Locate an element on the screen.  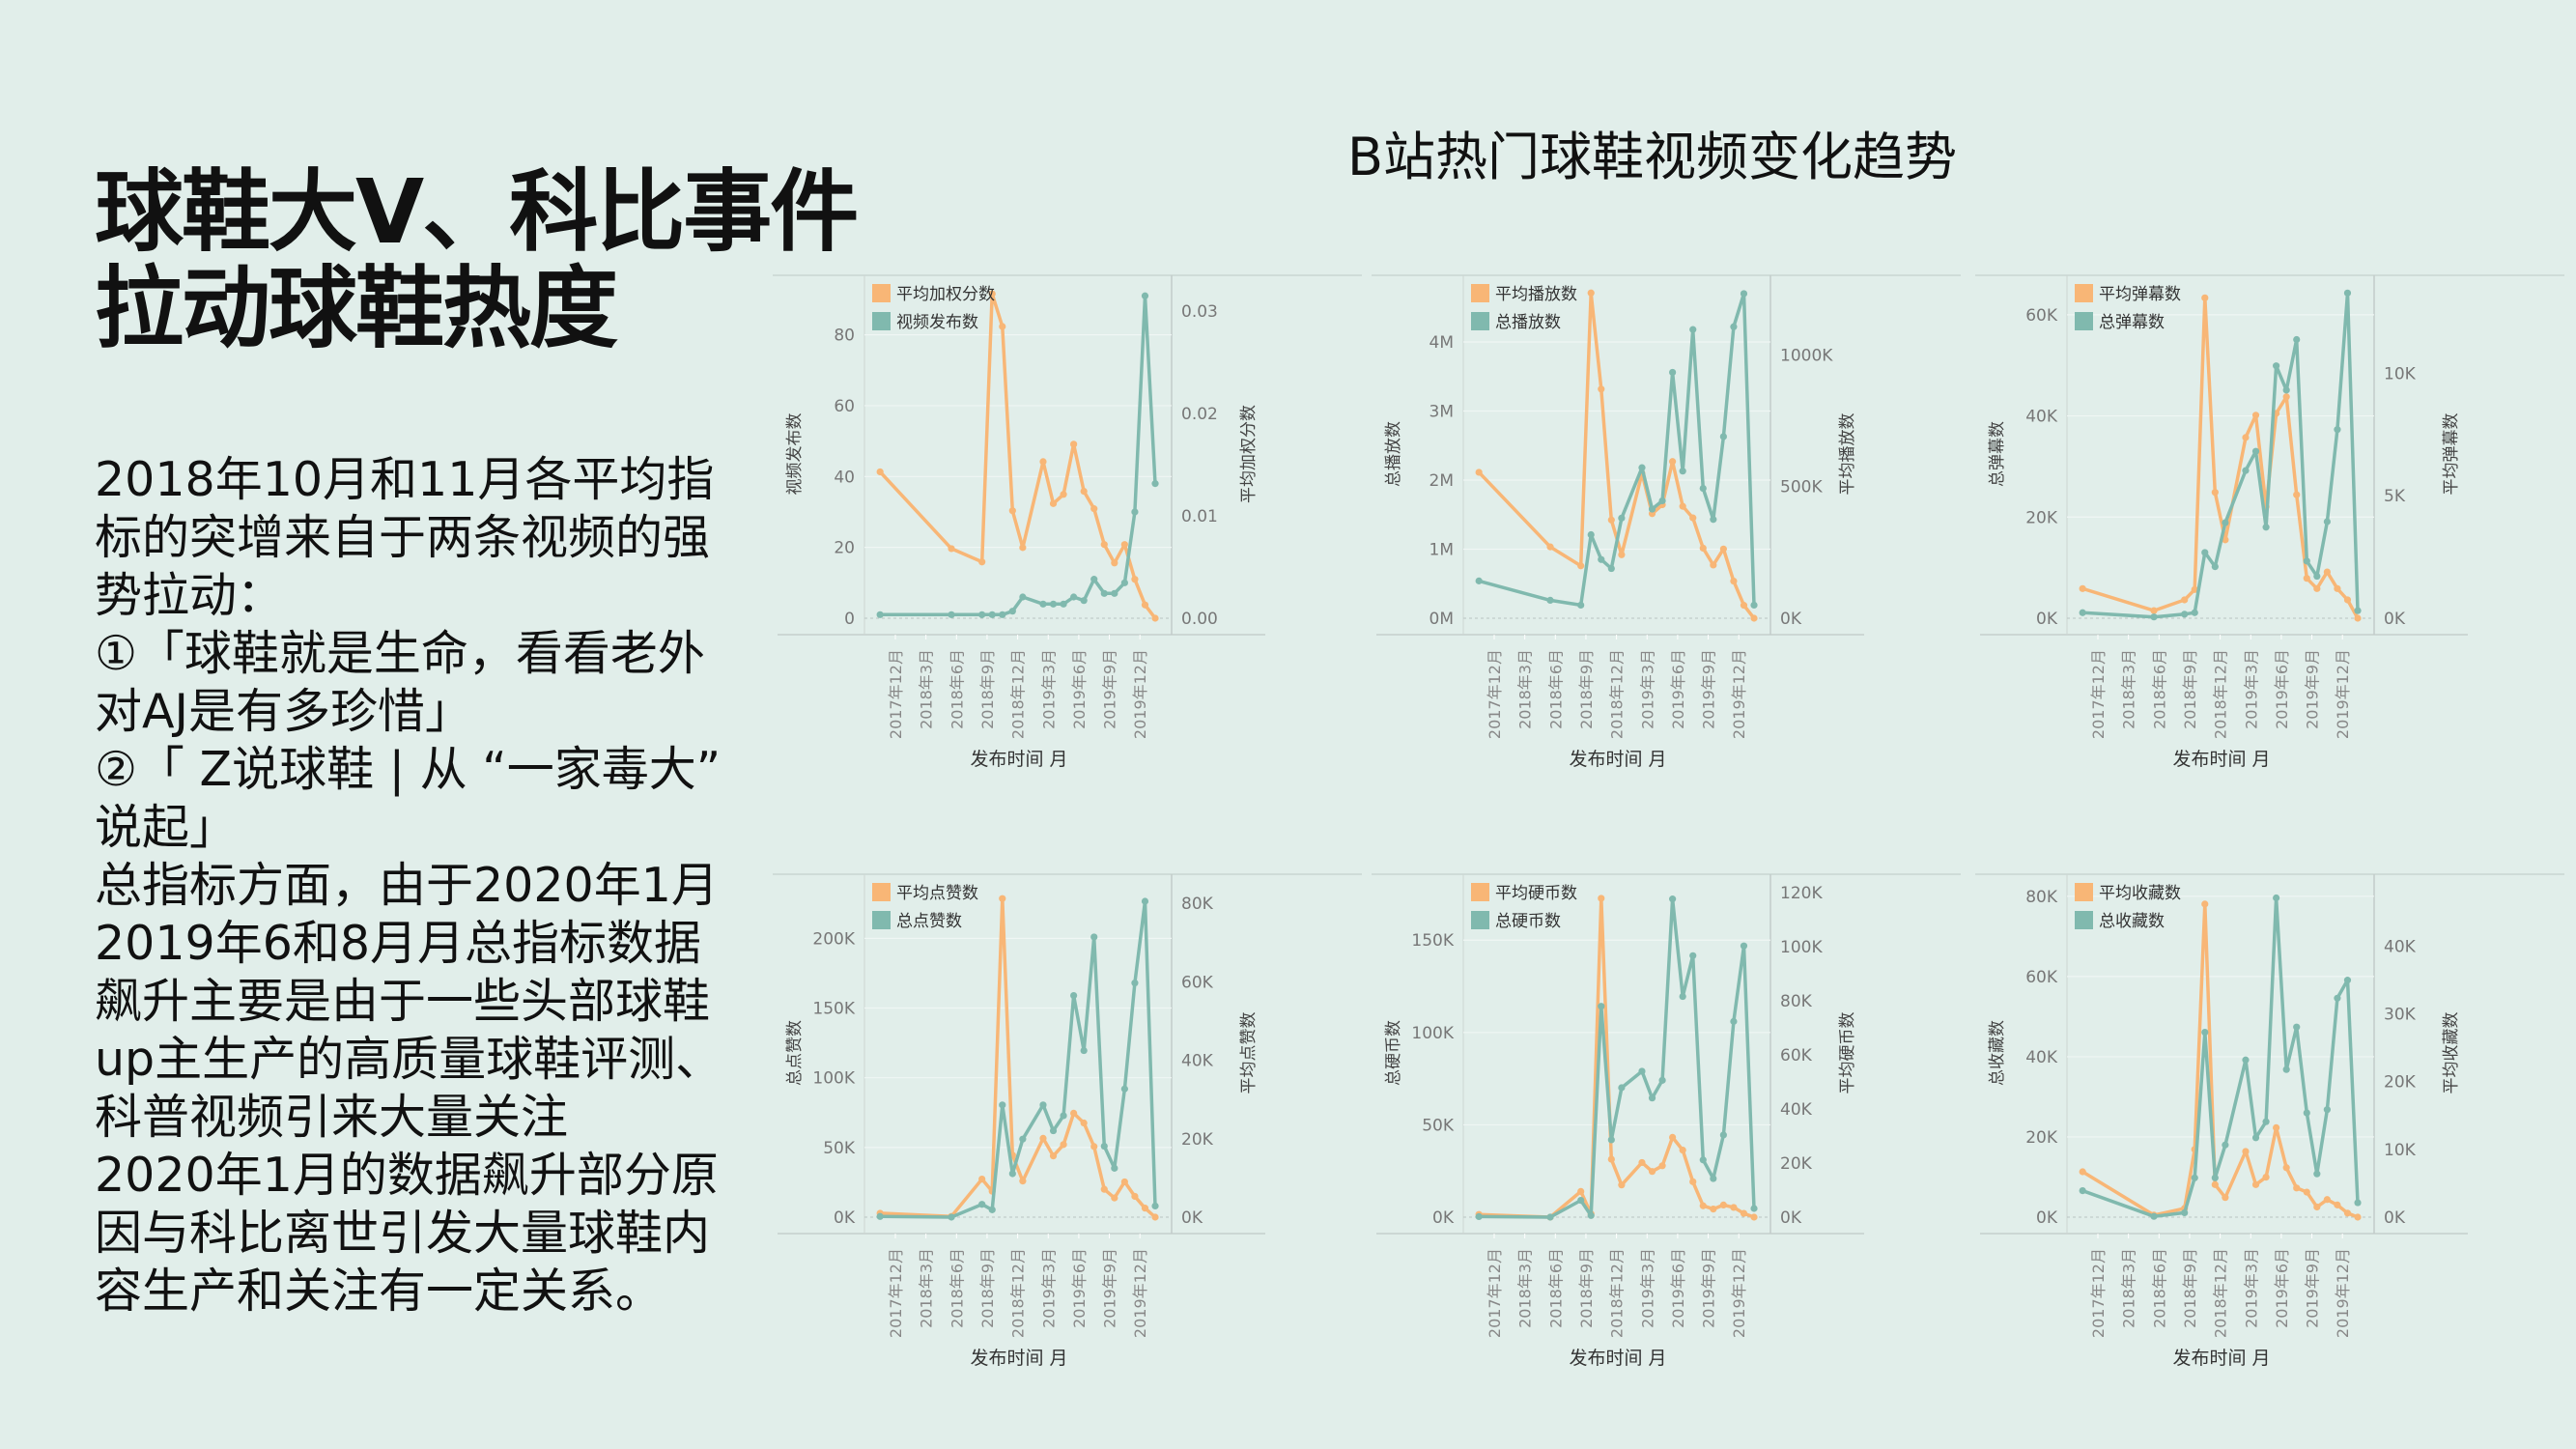
left-tick-label: 60 is located at coordinates (844, 406).